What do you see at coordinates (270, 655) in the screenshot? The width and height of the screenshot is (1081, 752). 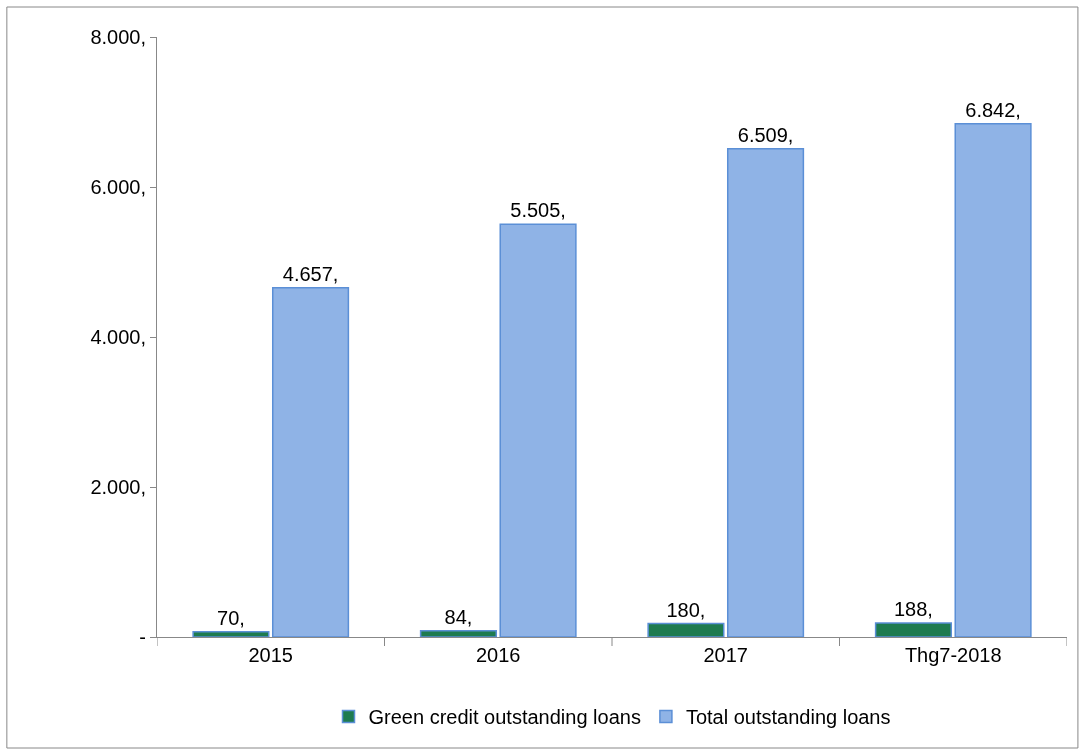 I see `x-tick-label: 2015` at bounding box center [270, 655].